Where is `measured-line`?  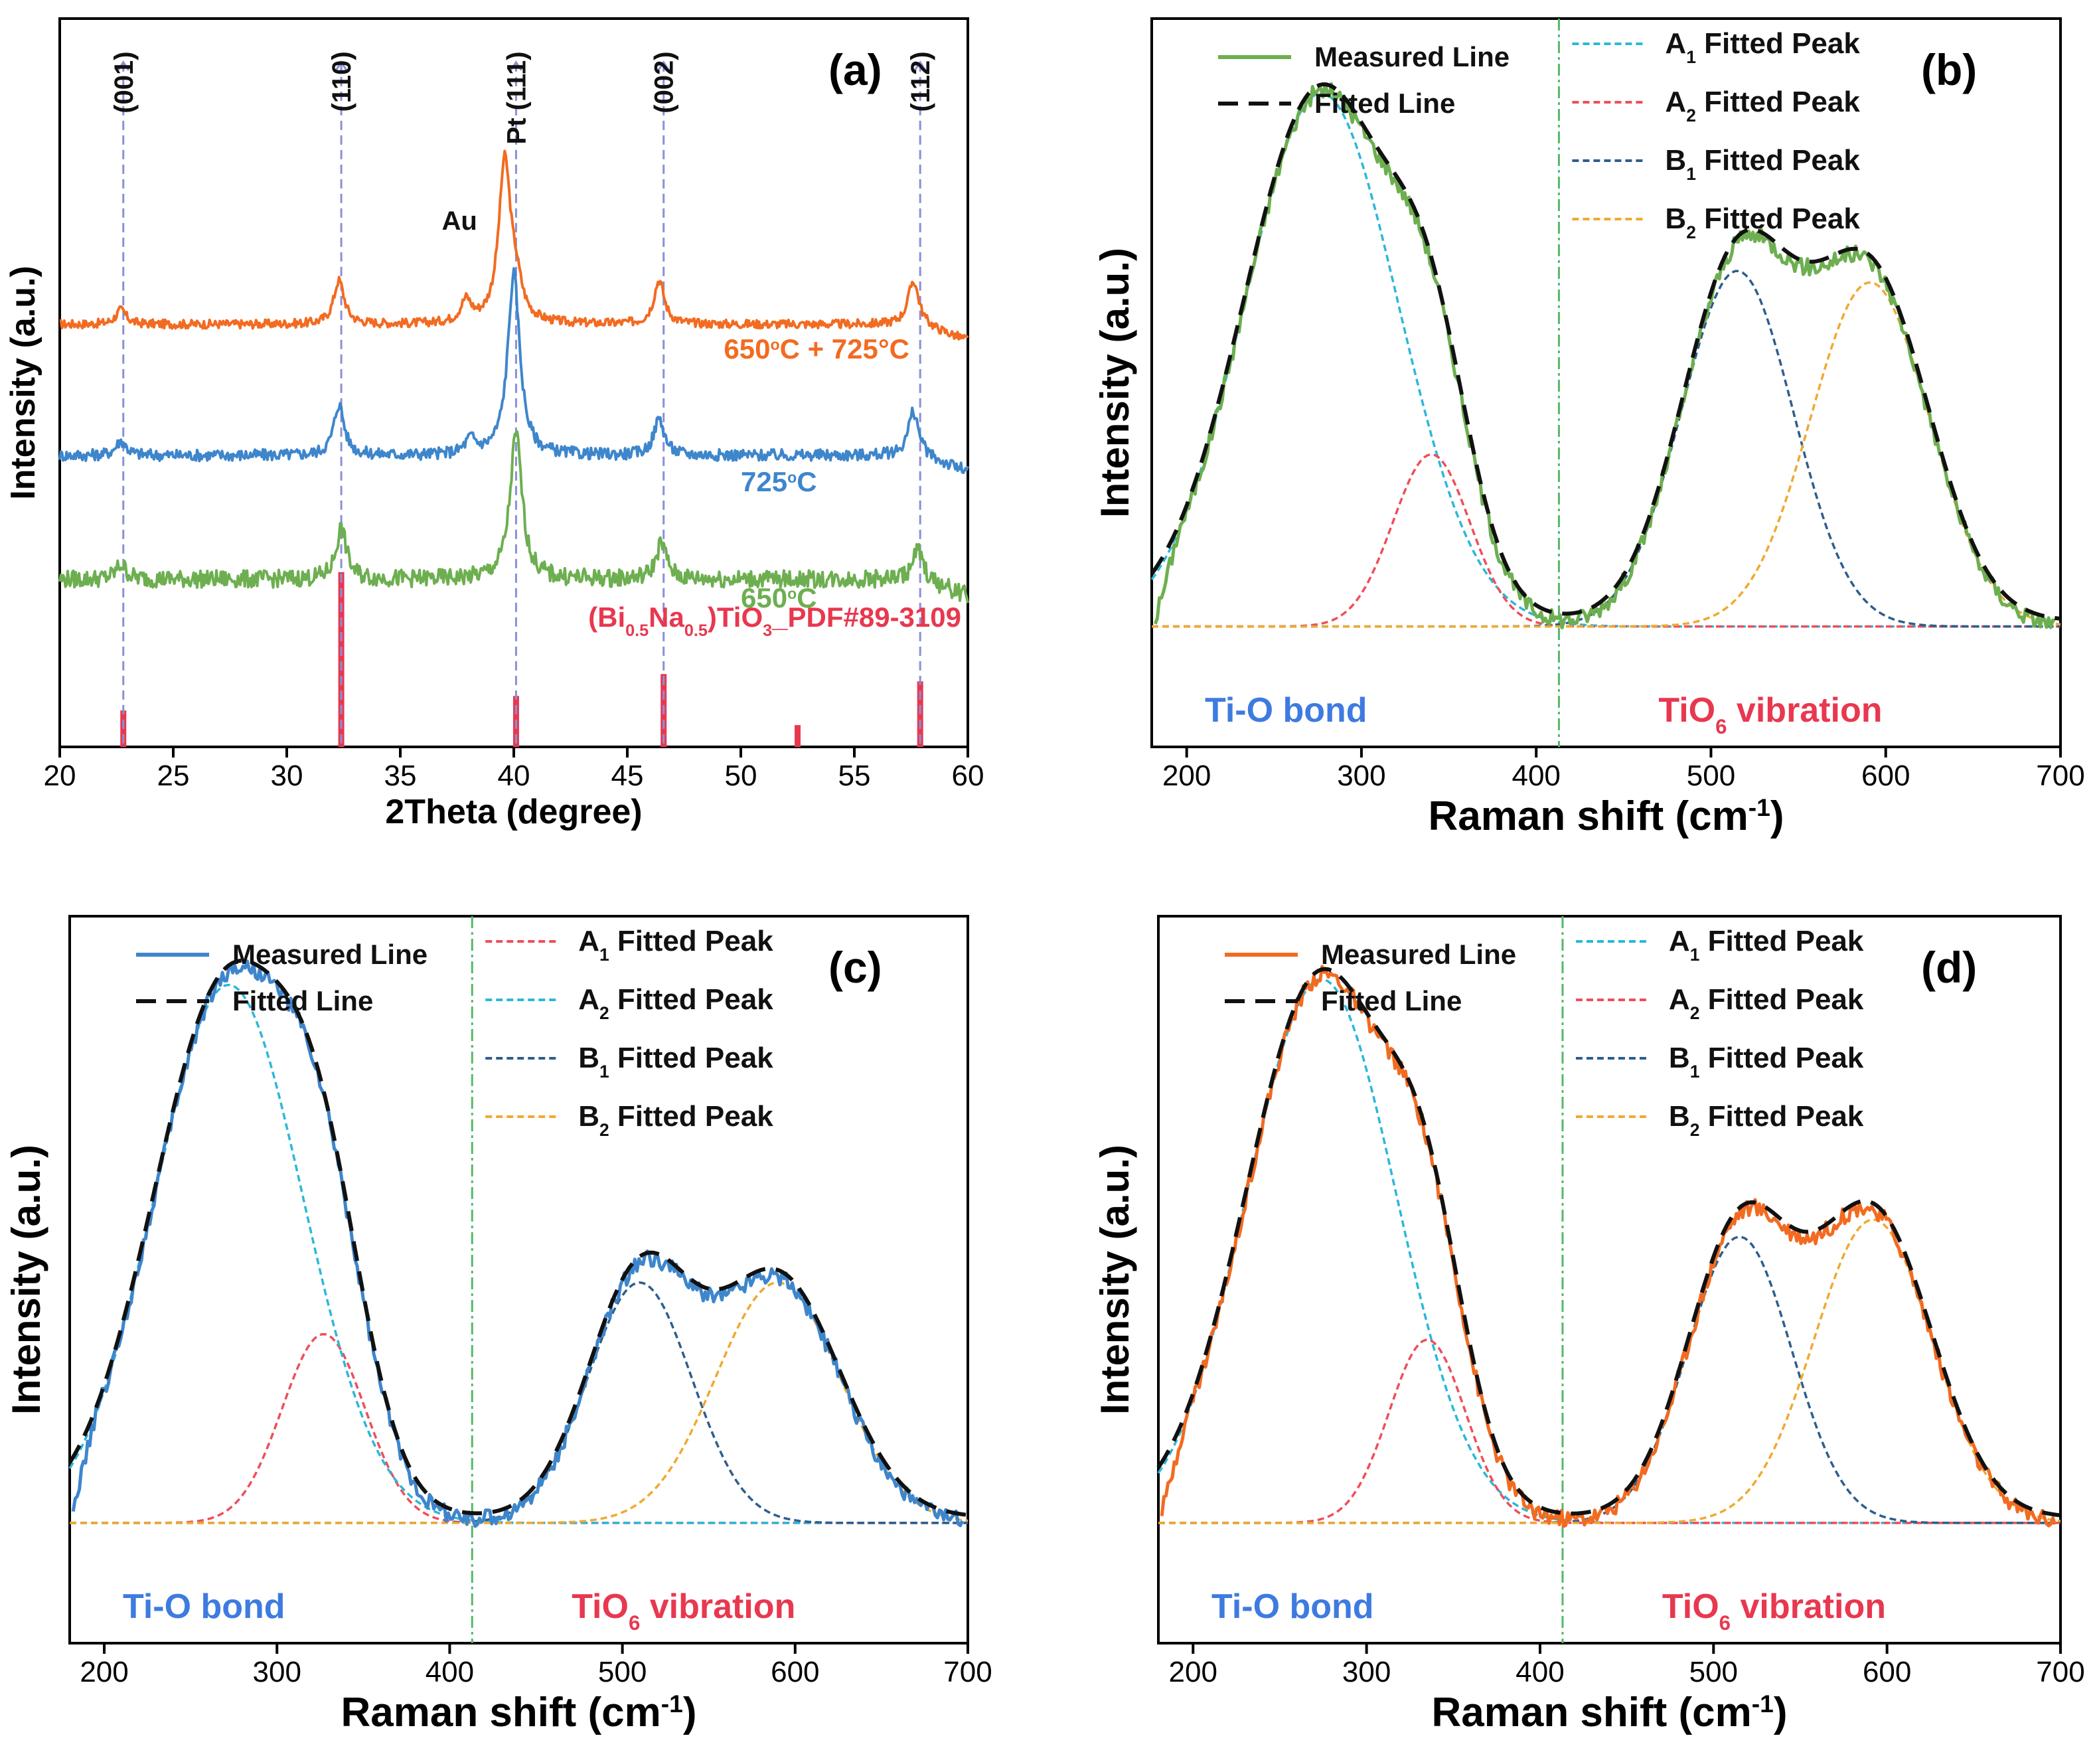
measured-line is located at coordinates (1604, 355).